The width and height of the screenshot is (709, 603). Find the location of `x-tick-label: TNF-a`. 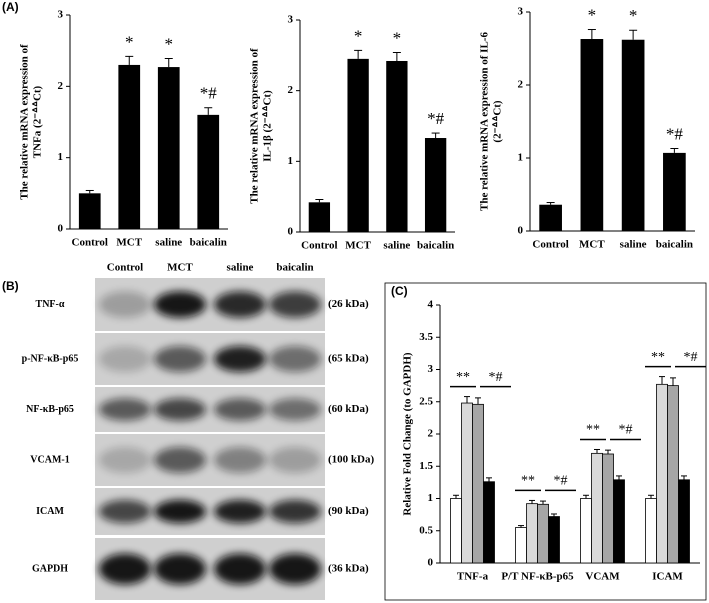

x-tick-label: TNF-a is located at coordinates (473, 577).